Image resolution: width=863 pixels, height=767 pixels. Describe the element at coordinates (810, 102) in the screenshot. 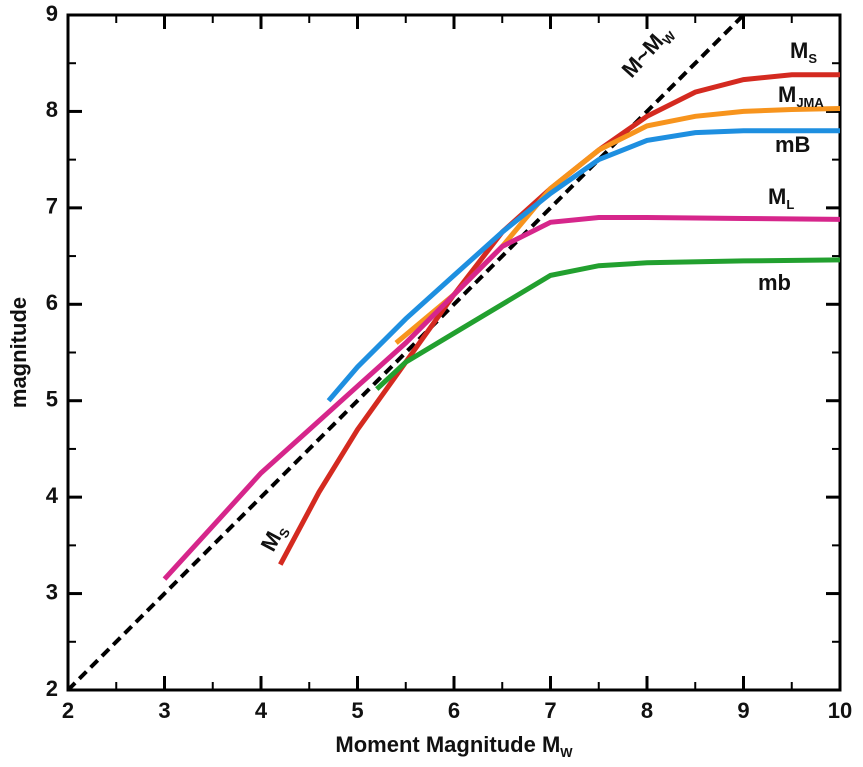

I see `series-label-sub: JMA` at that location.